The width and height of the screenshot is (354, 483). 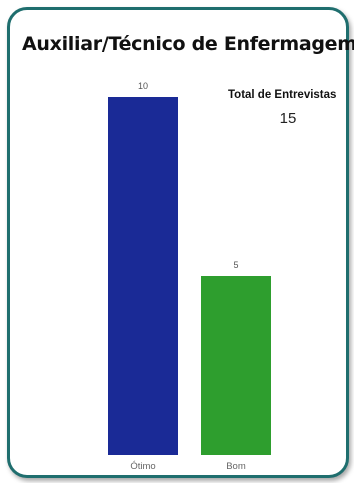 I want to click on data-label: 10, so click(x=143, y=86).